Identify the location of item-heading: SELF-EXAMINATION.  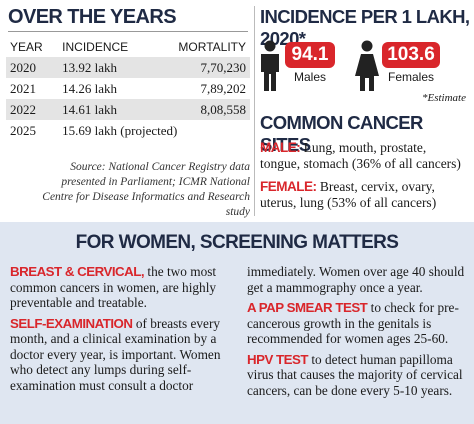
(71, 323).